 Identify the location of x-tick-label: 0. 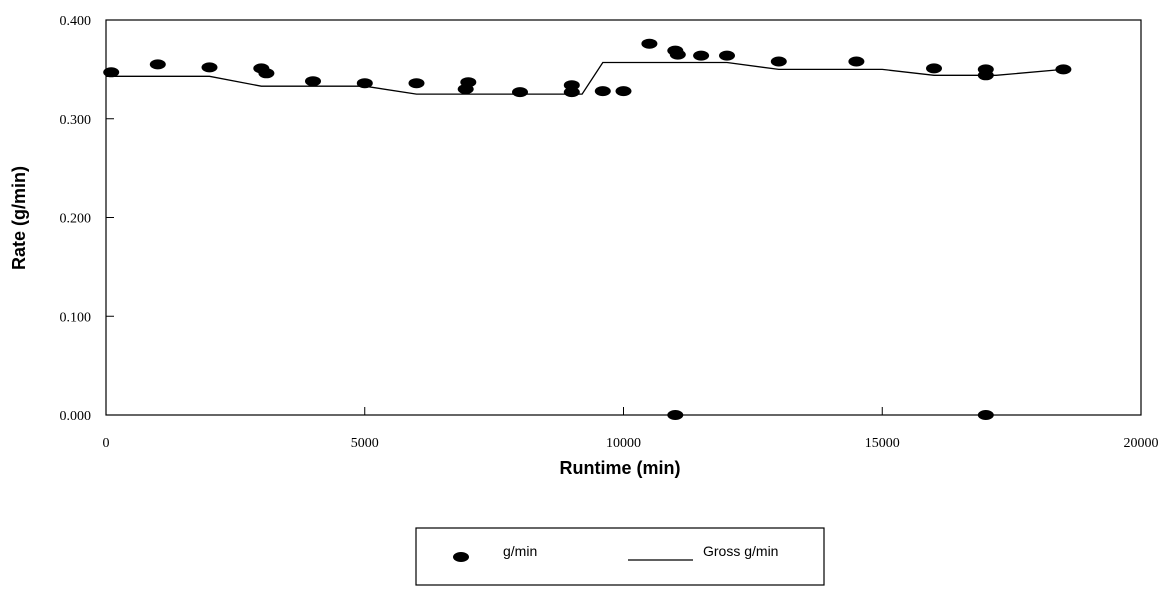
(106, 443).